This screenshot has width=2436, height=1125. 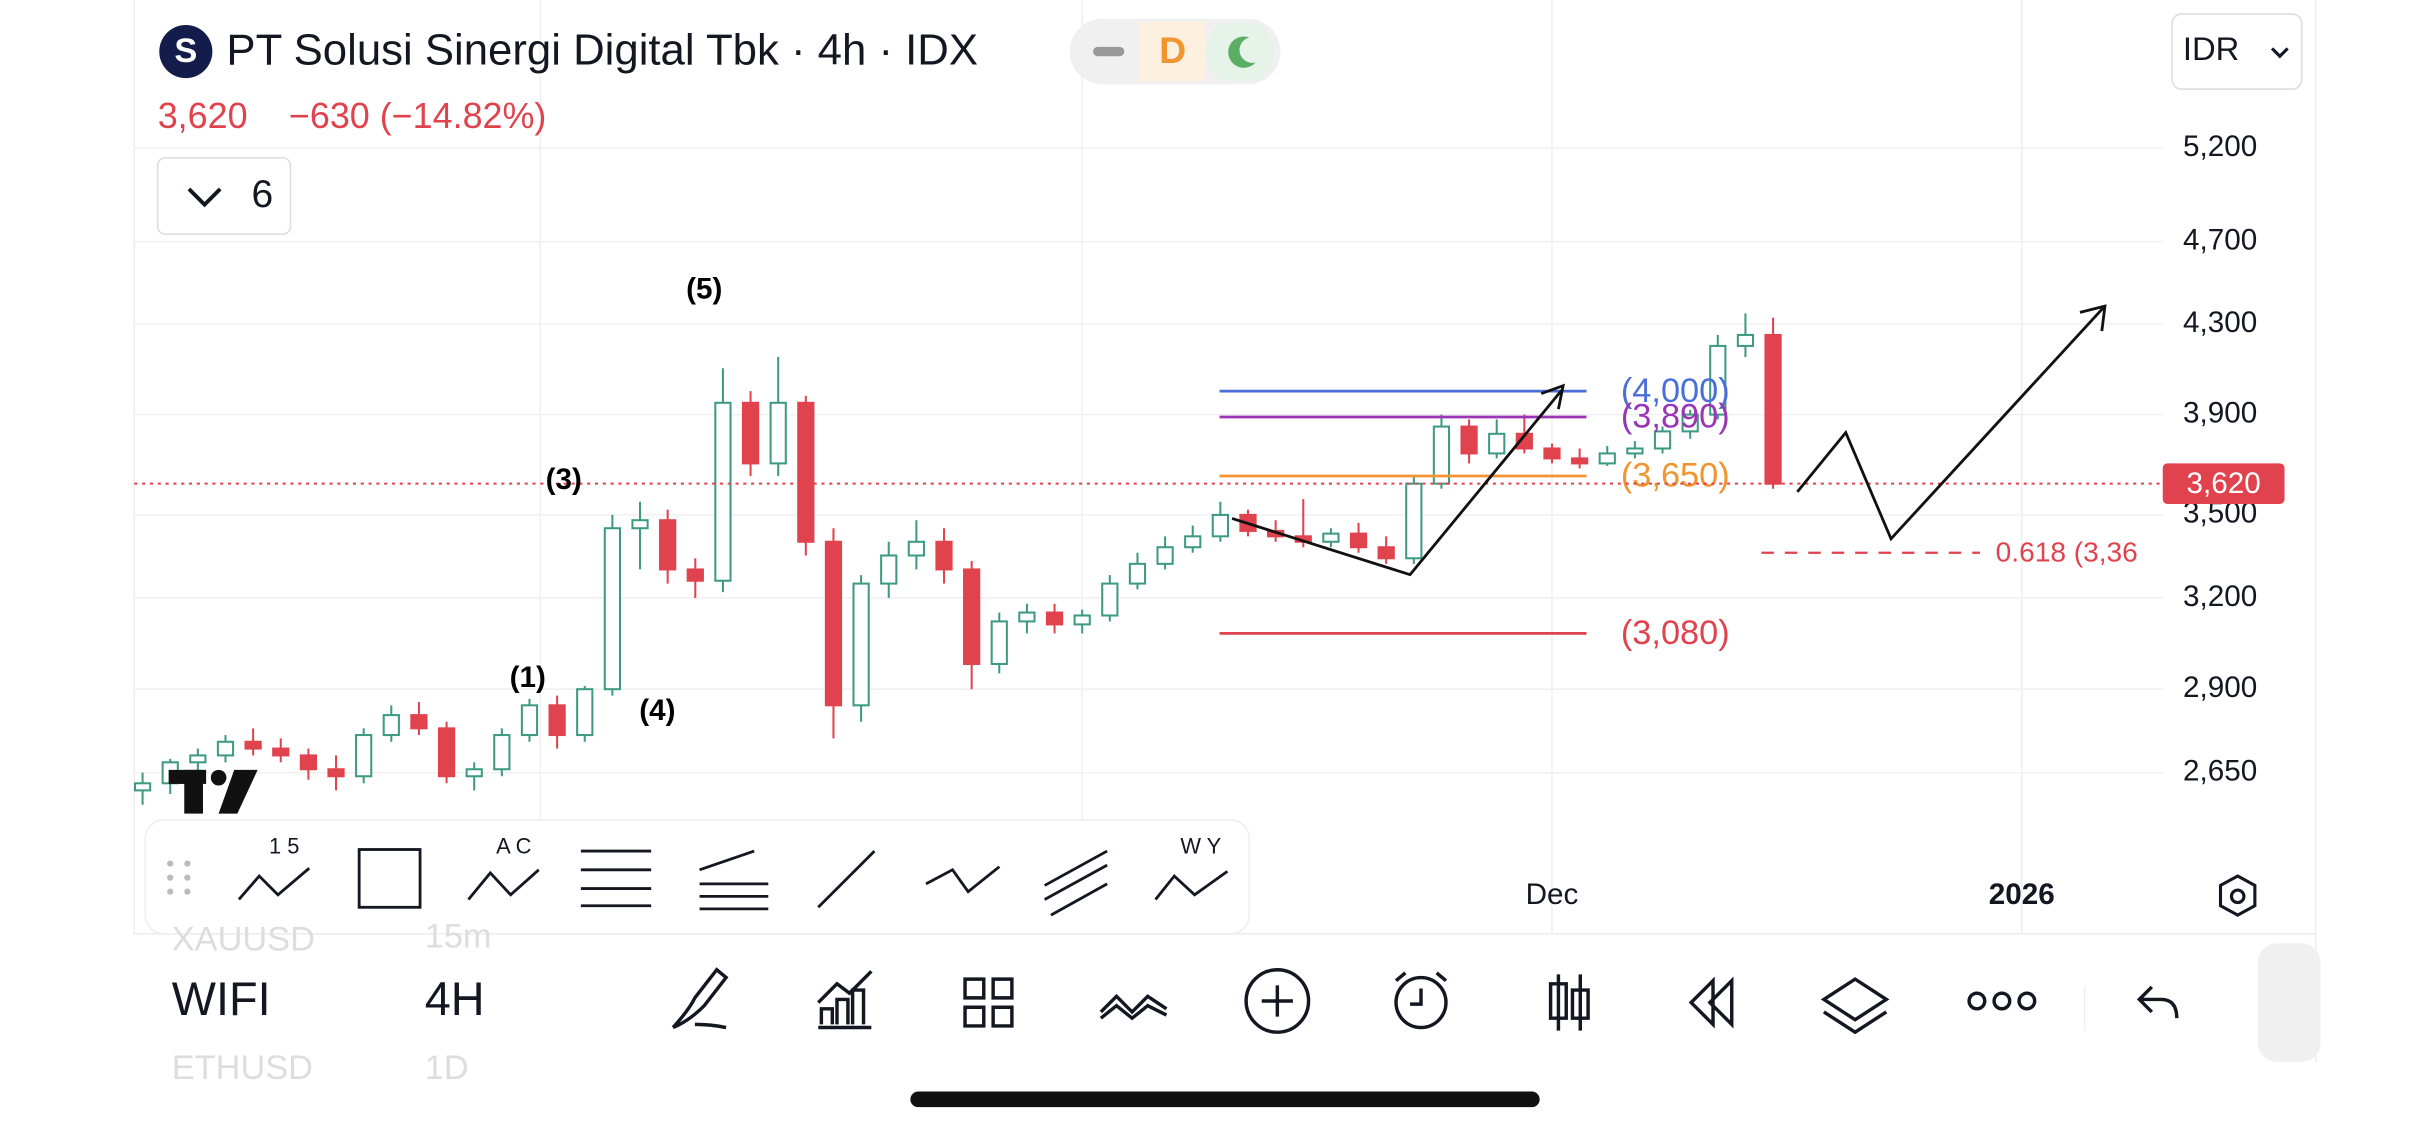 What do you see at coordinates (1242, 52) in the screenshot?
I see `moon-icon` at bounding box center [1242, 52].